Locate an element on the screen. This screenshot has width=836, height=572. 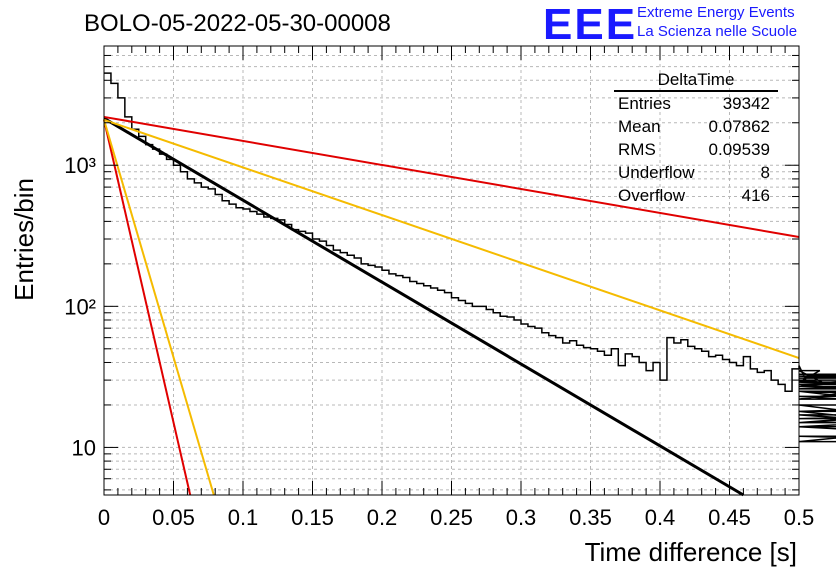
y-tick-label: 10³ is located at coordinates (80, 165).